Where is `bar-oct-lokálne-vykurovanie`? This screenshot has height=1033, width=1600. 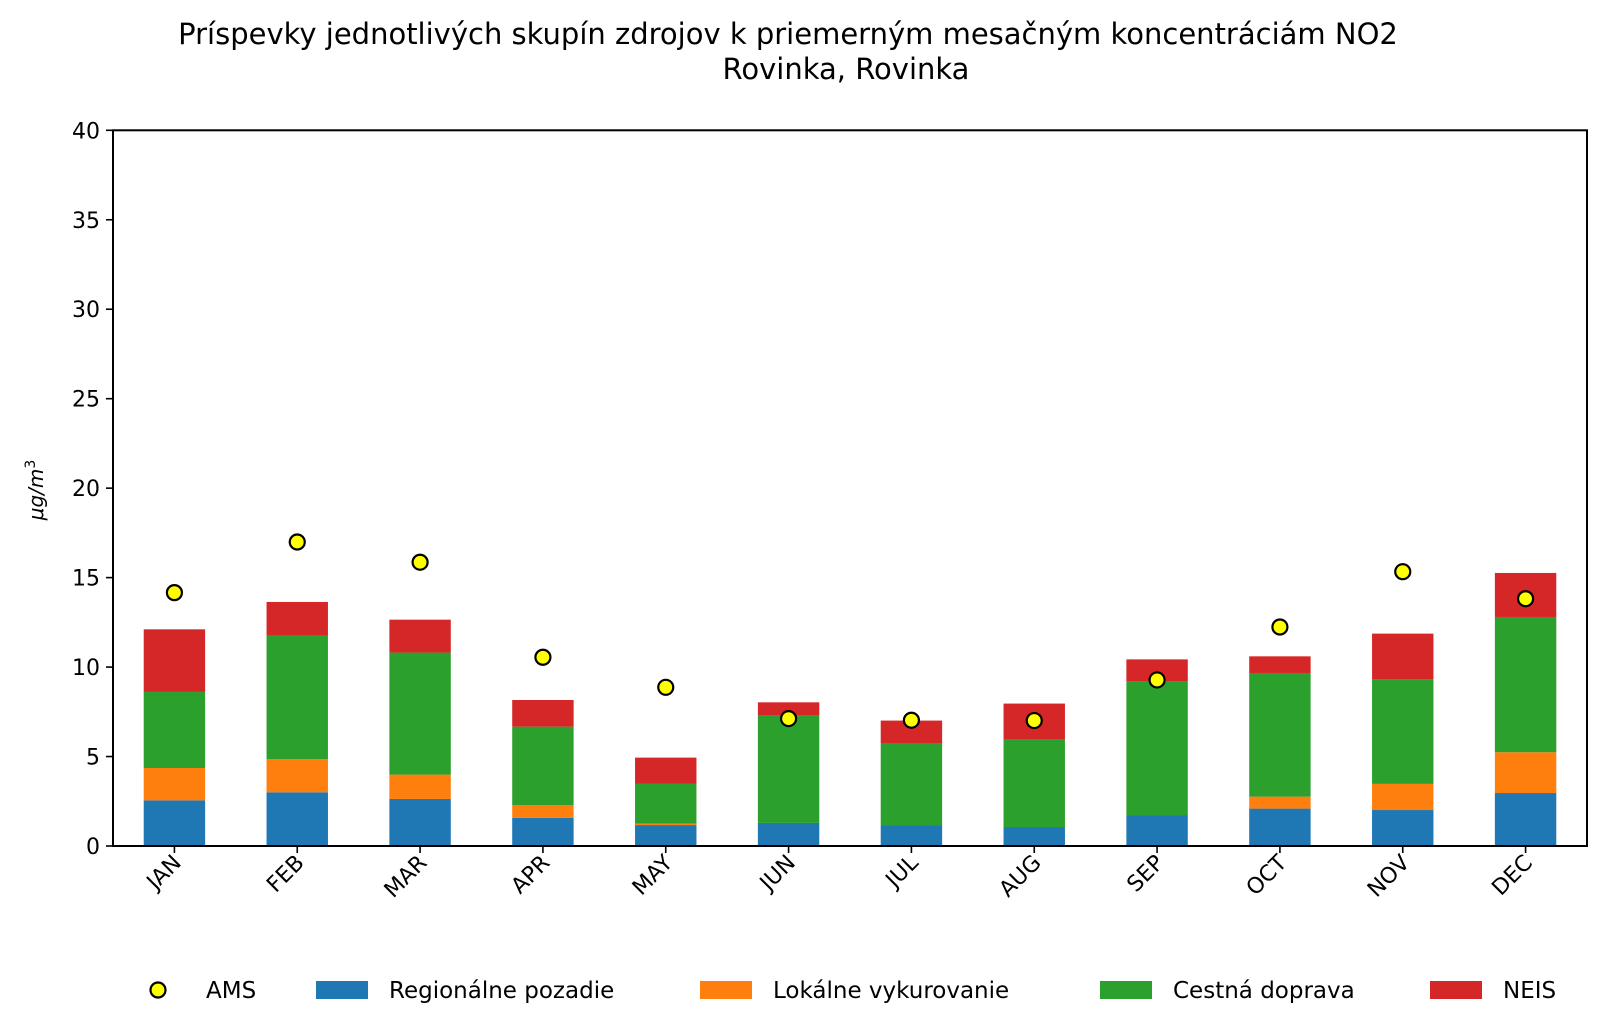
bar-oct-lokálne-vykurovanie is located at coordinates (1280, 802).